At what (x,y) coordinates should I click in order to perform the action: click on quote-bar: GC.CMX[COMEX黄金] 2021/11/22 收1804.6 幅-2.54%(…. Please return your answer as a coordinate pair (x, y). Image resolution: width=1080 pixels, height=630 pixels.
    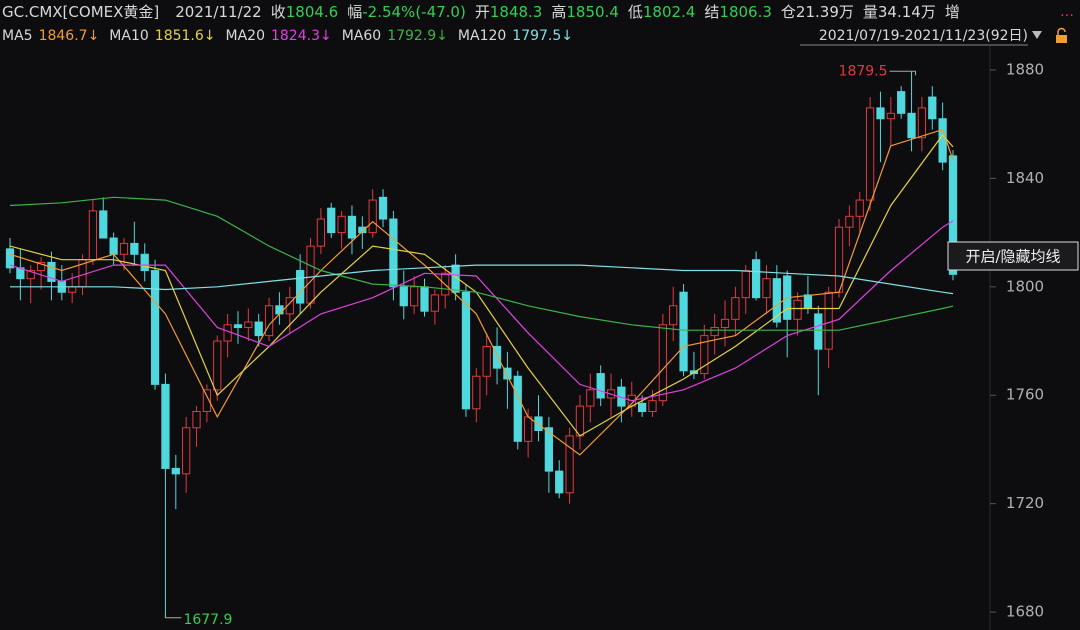
    Looking at the image, I should click on (481, 12).